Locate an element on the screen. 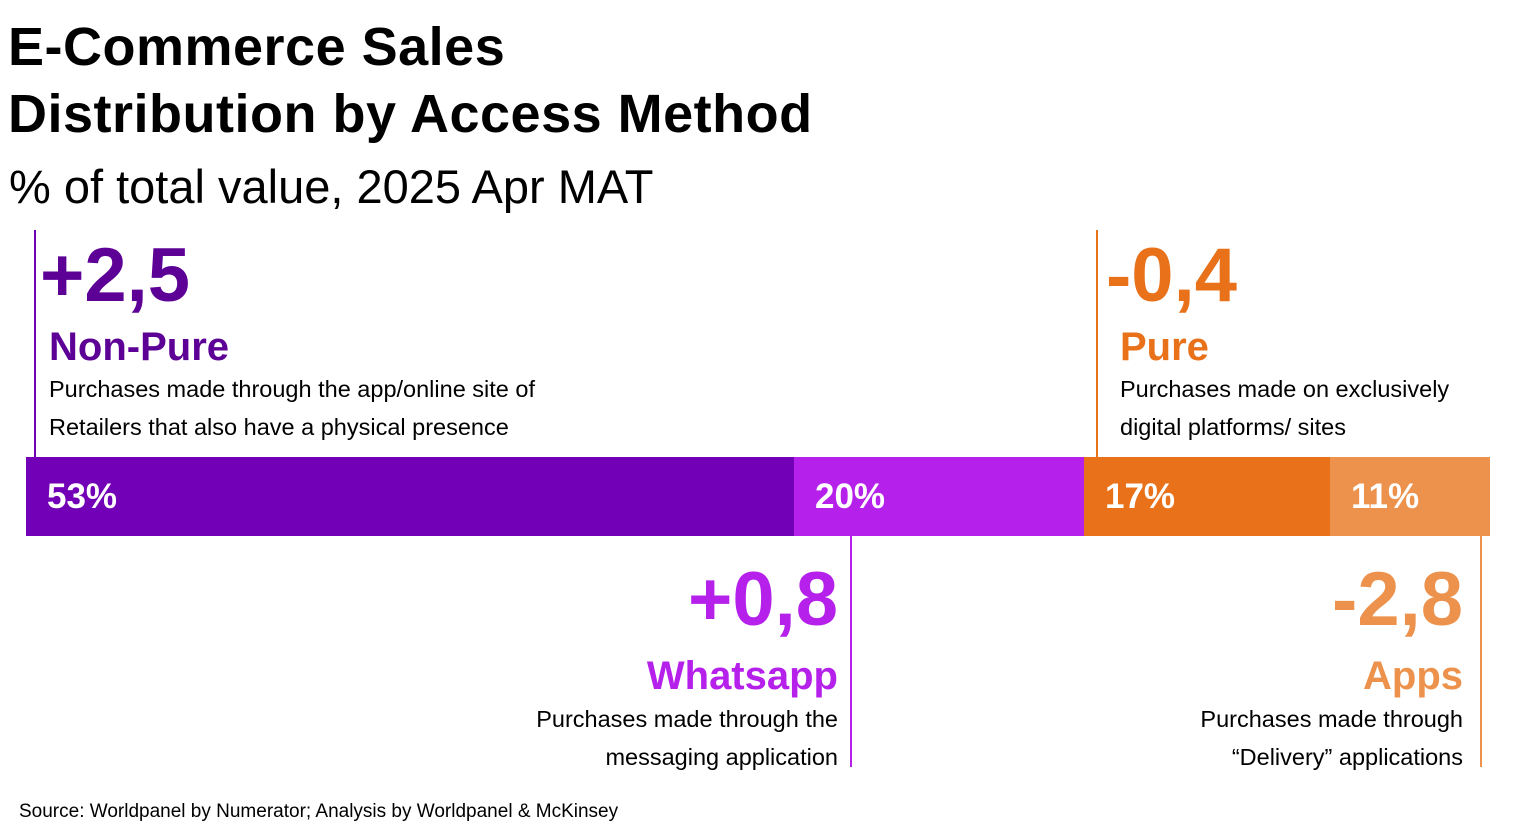 This screenshot has width=1530, height=838. change-label-pure: -0,4 is located at coordinates (1171, 275).